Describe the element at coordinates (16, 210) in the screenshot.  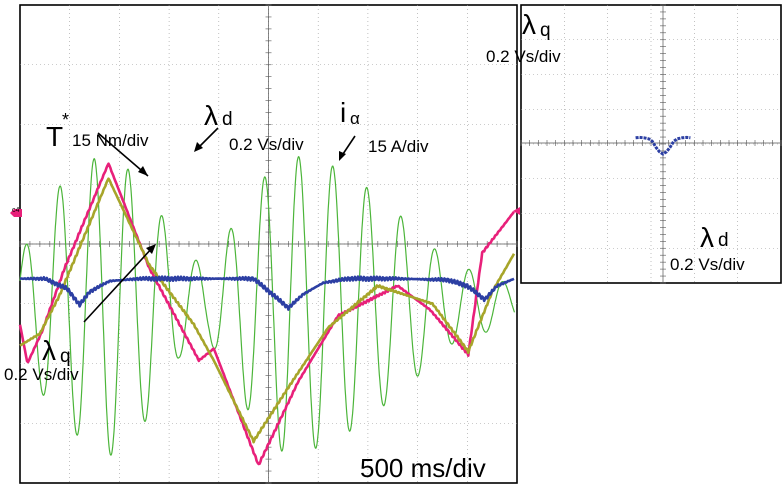
I see `channel-marker-label: c4` at that location.